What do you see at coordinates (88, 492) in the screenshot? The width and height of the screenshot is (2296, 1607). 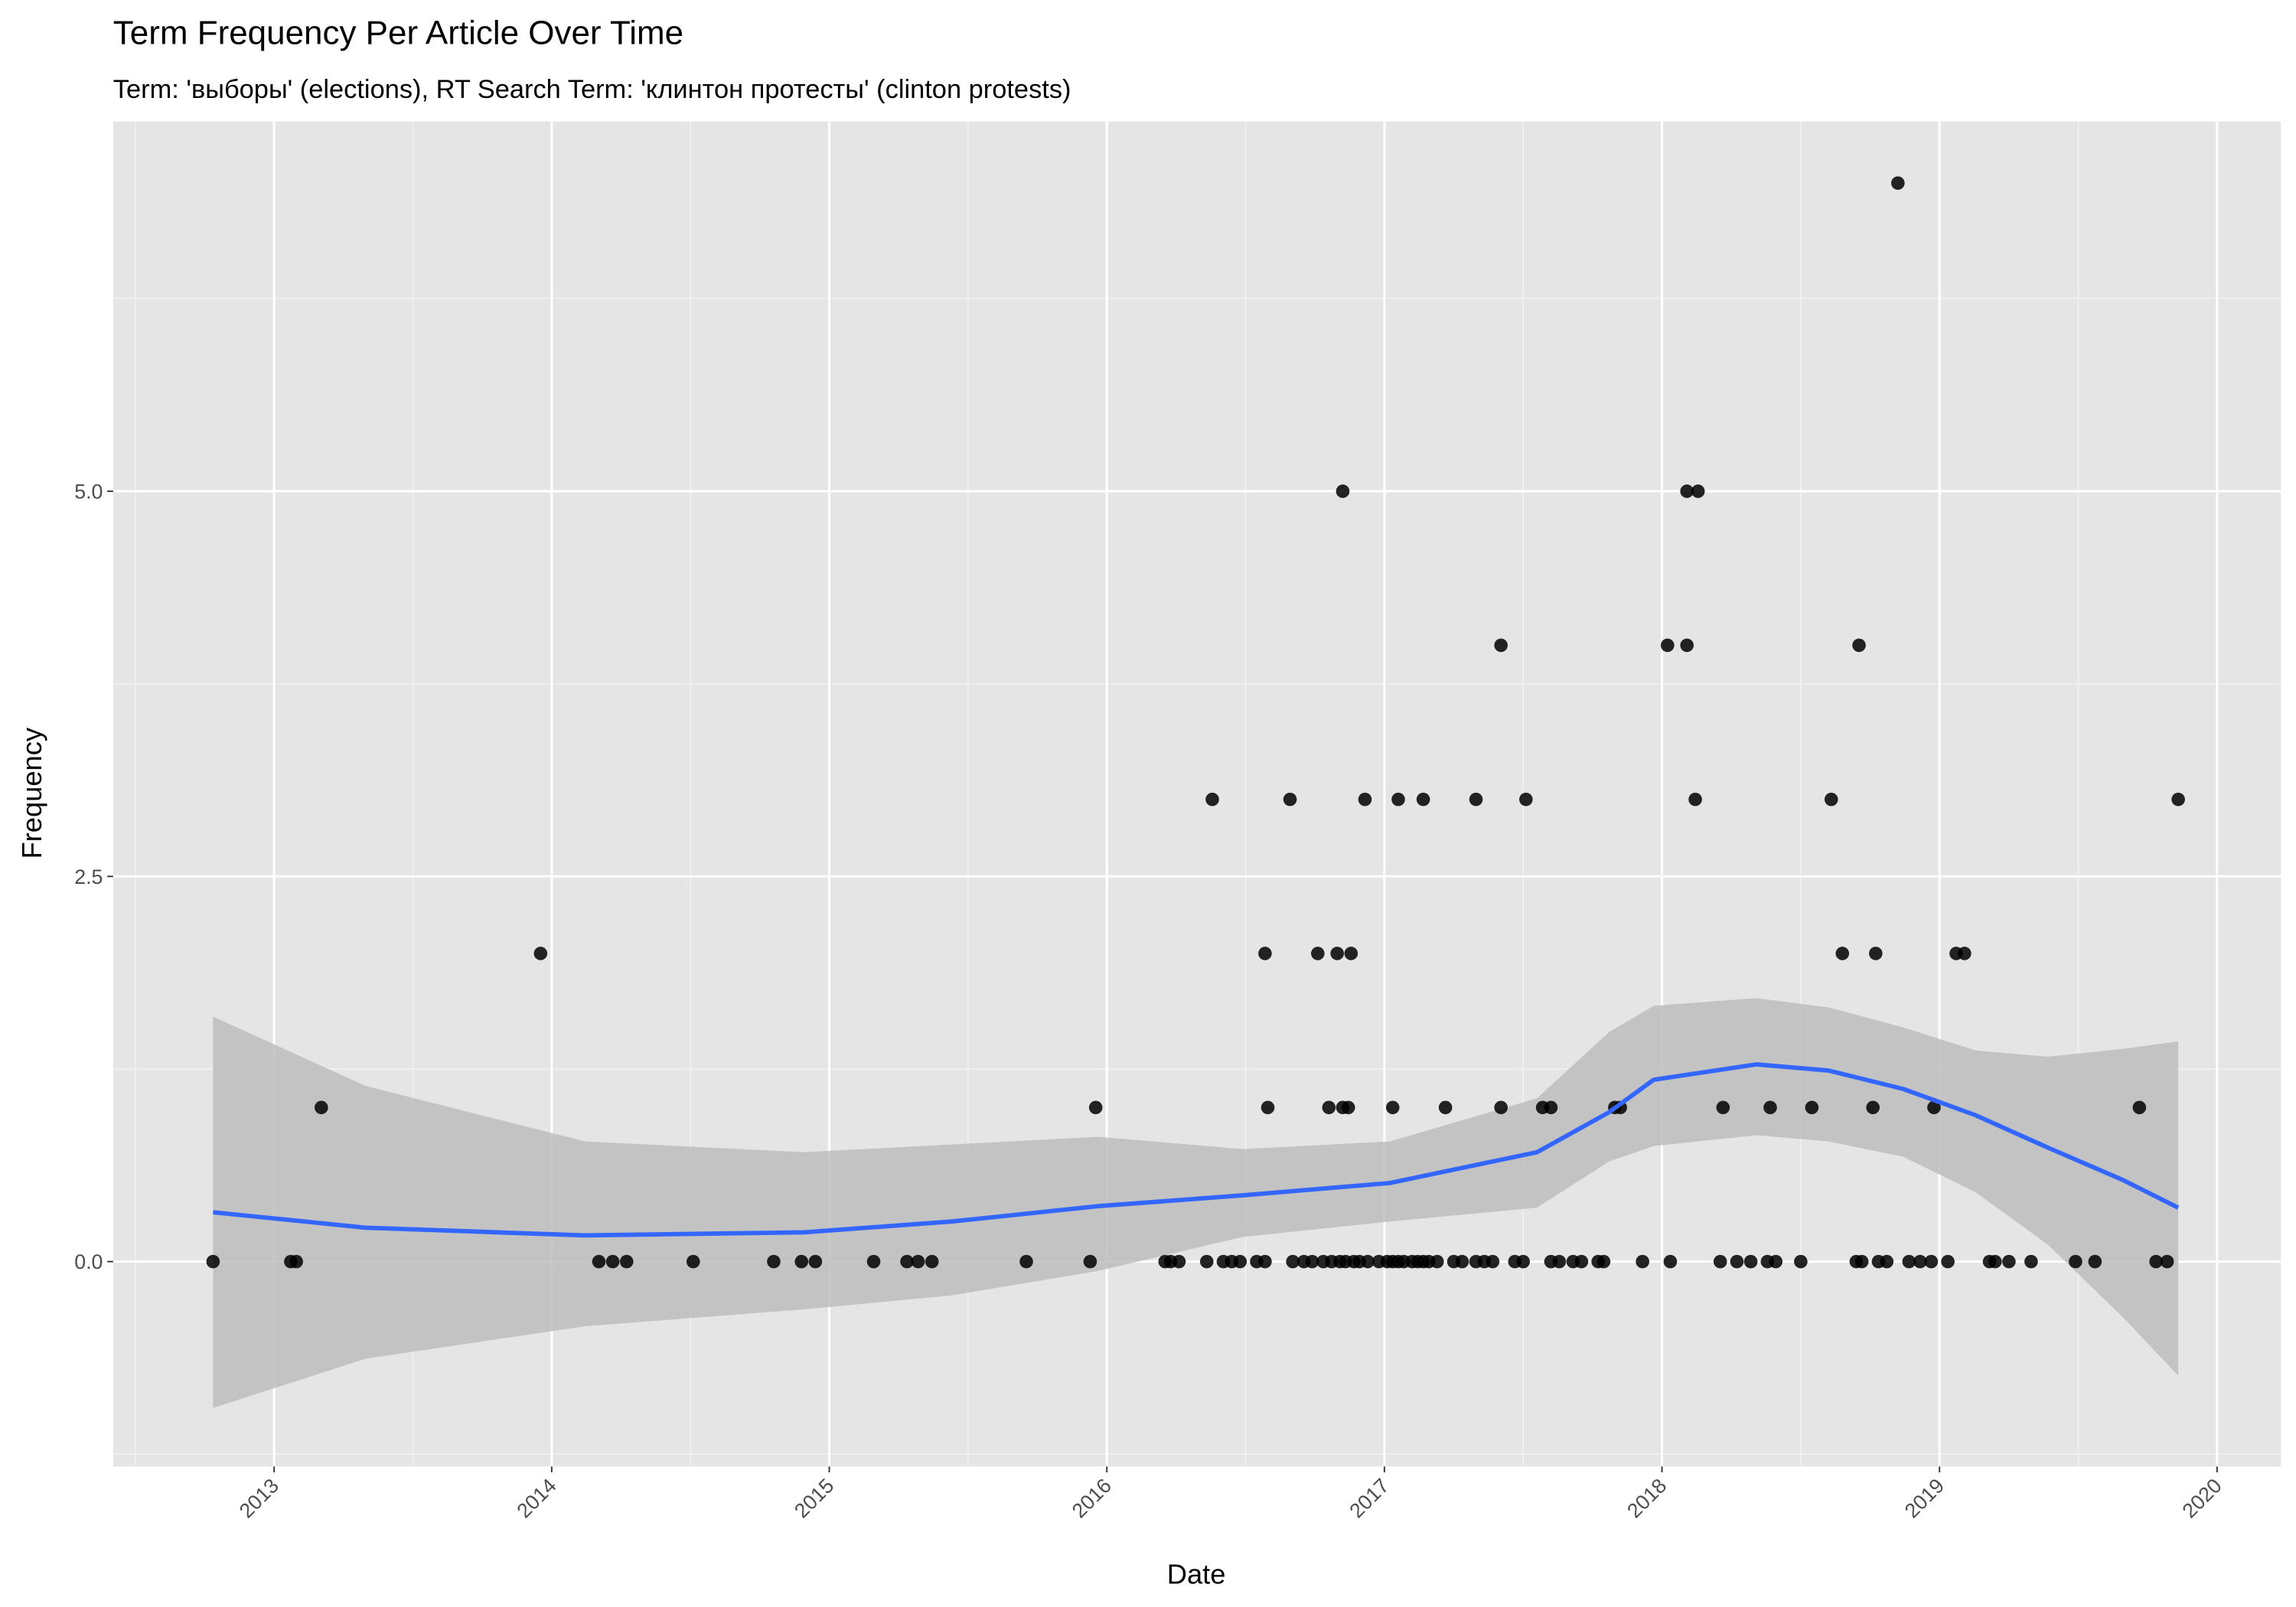 I see `y-tick-label: 5.0` at bounding box center [88, 492].